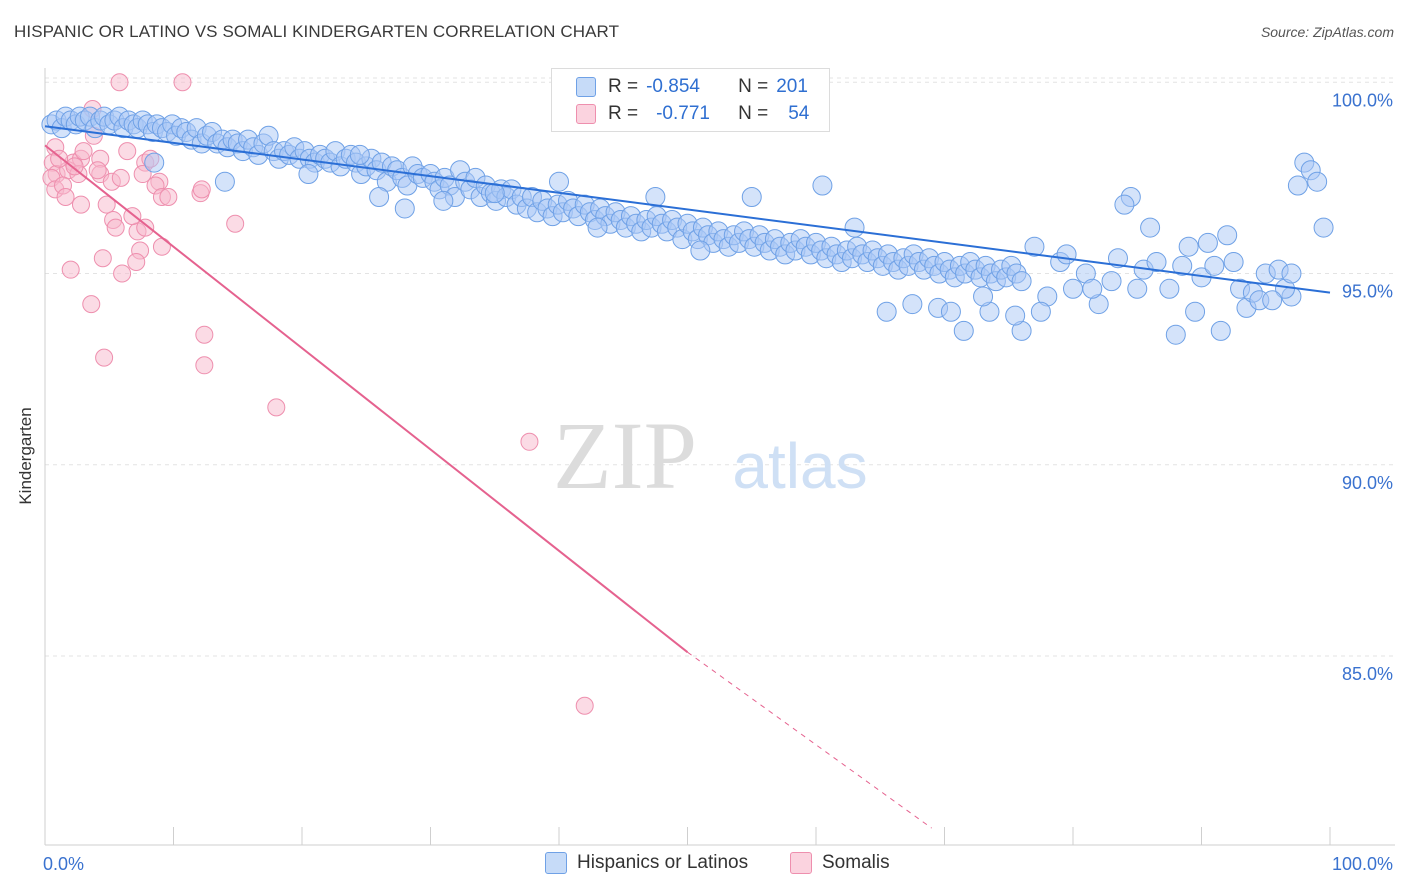 The width and height of the screenshot is (1406, 892). Describe the element at coordinates (1367, 483) in the screenshot. I see `y-tick-label: 90.0%` at that location.